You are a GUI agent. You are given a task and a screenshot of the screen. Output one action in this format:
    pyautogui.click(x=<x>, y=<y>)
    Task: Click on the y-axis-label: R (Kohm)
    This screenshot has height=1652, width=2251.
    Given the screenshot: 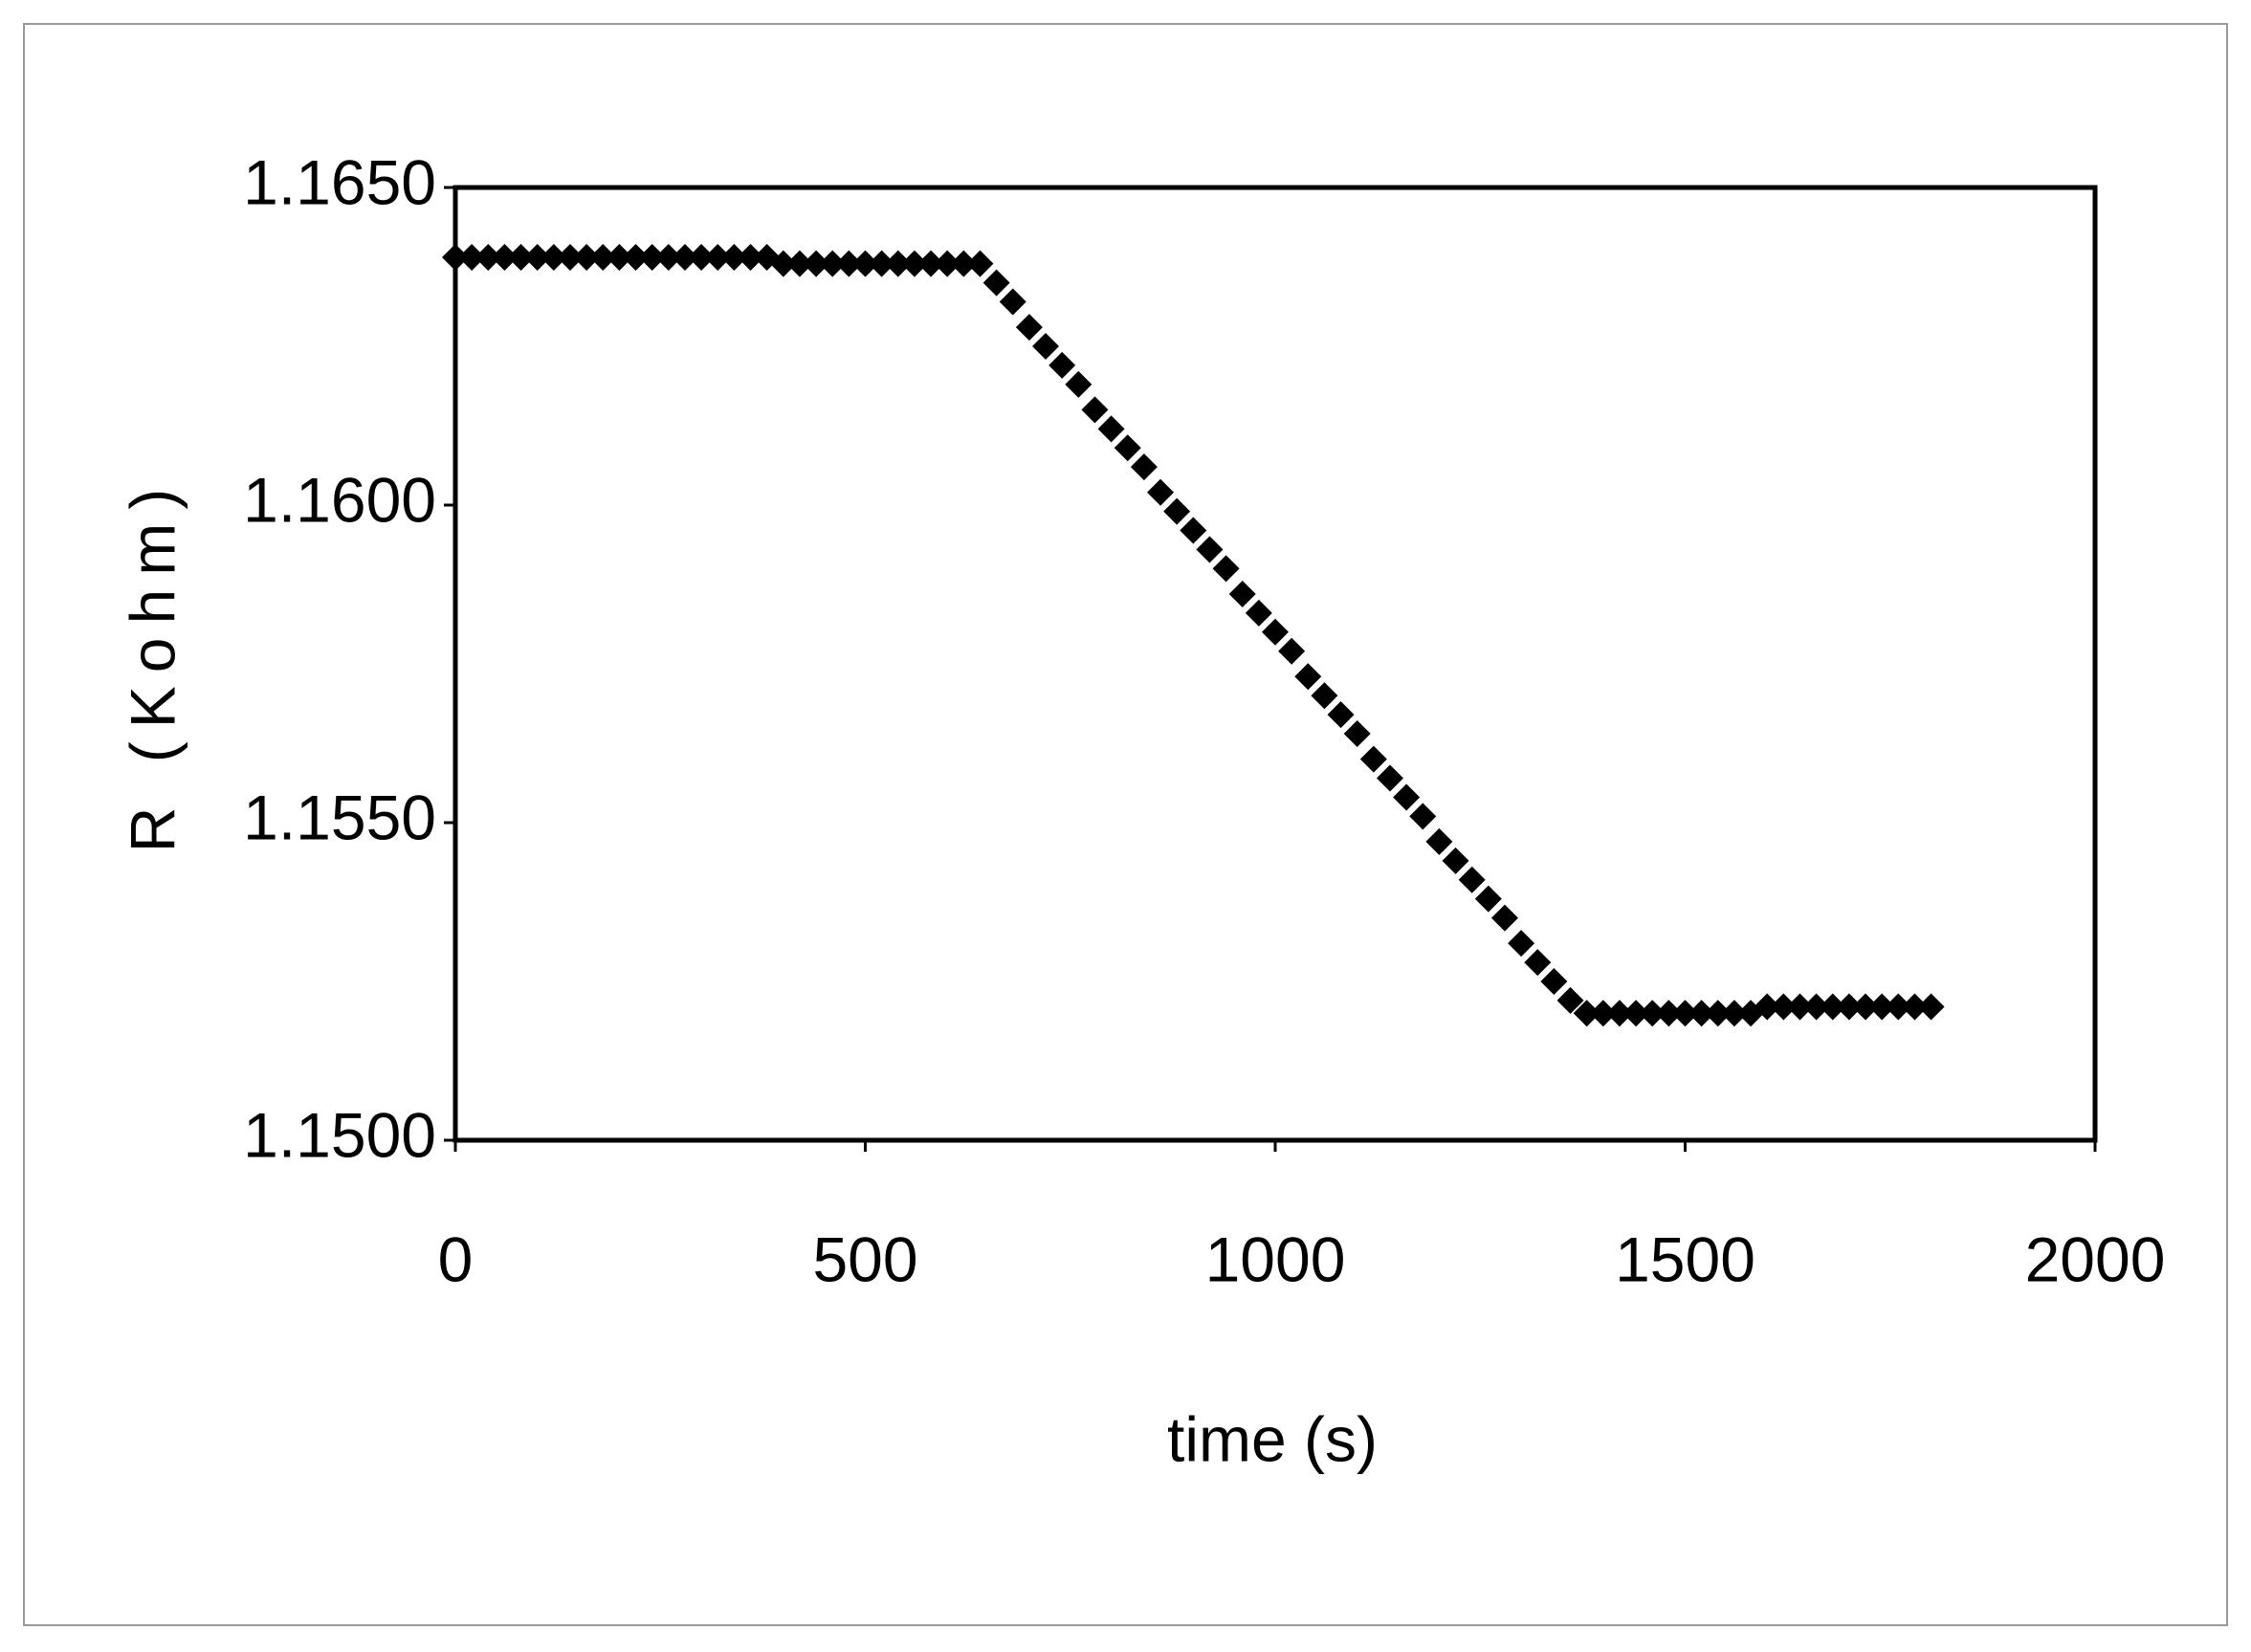 What is the action you would take?
    pyautogui.click(x=152, y=663)
    